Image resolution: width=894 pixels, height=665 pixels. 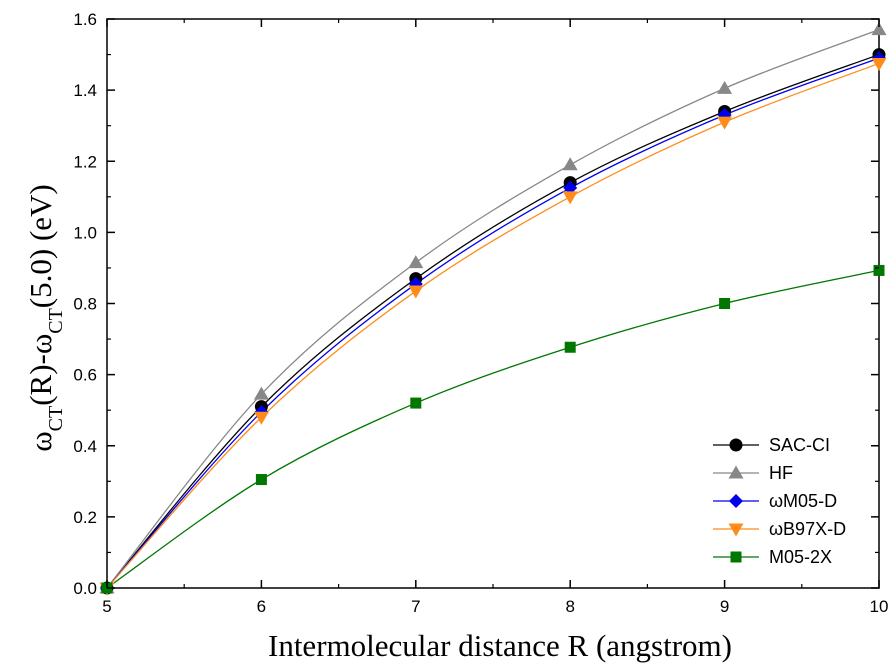 I want to click on y-tick-label: 1.2, so click(x=85, y=161).